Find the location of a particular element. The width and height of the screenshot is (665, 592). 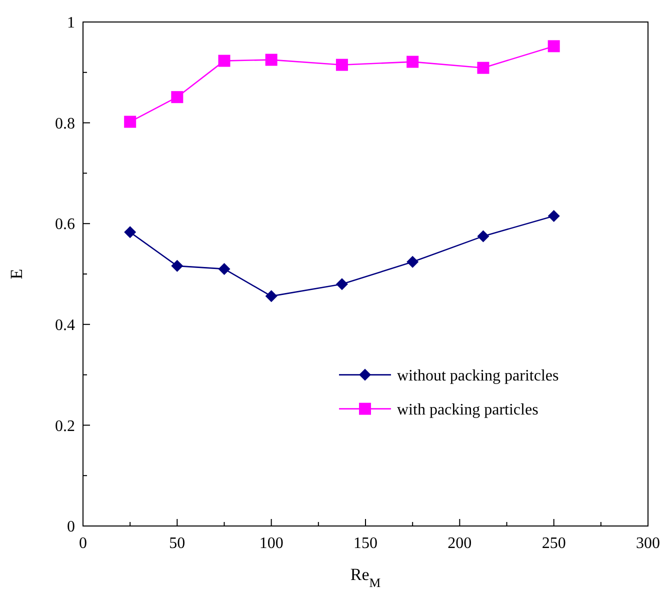

x-tick-label: 200 is located at coordinates (460, 543).